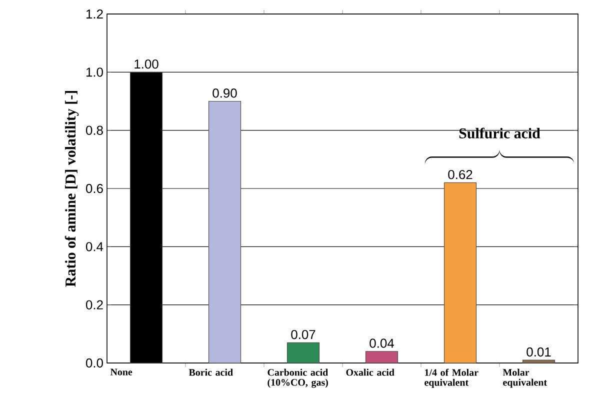 The width and height of the screenshot is (596, 401). Describe the element at coordinates (146, 64) in the screenshot. I see `data-label: 1.00` at that location.